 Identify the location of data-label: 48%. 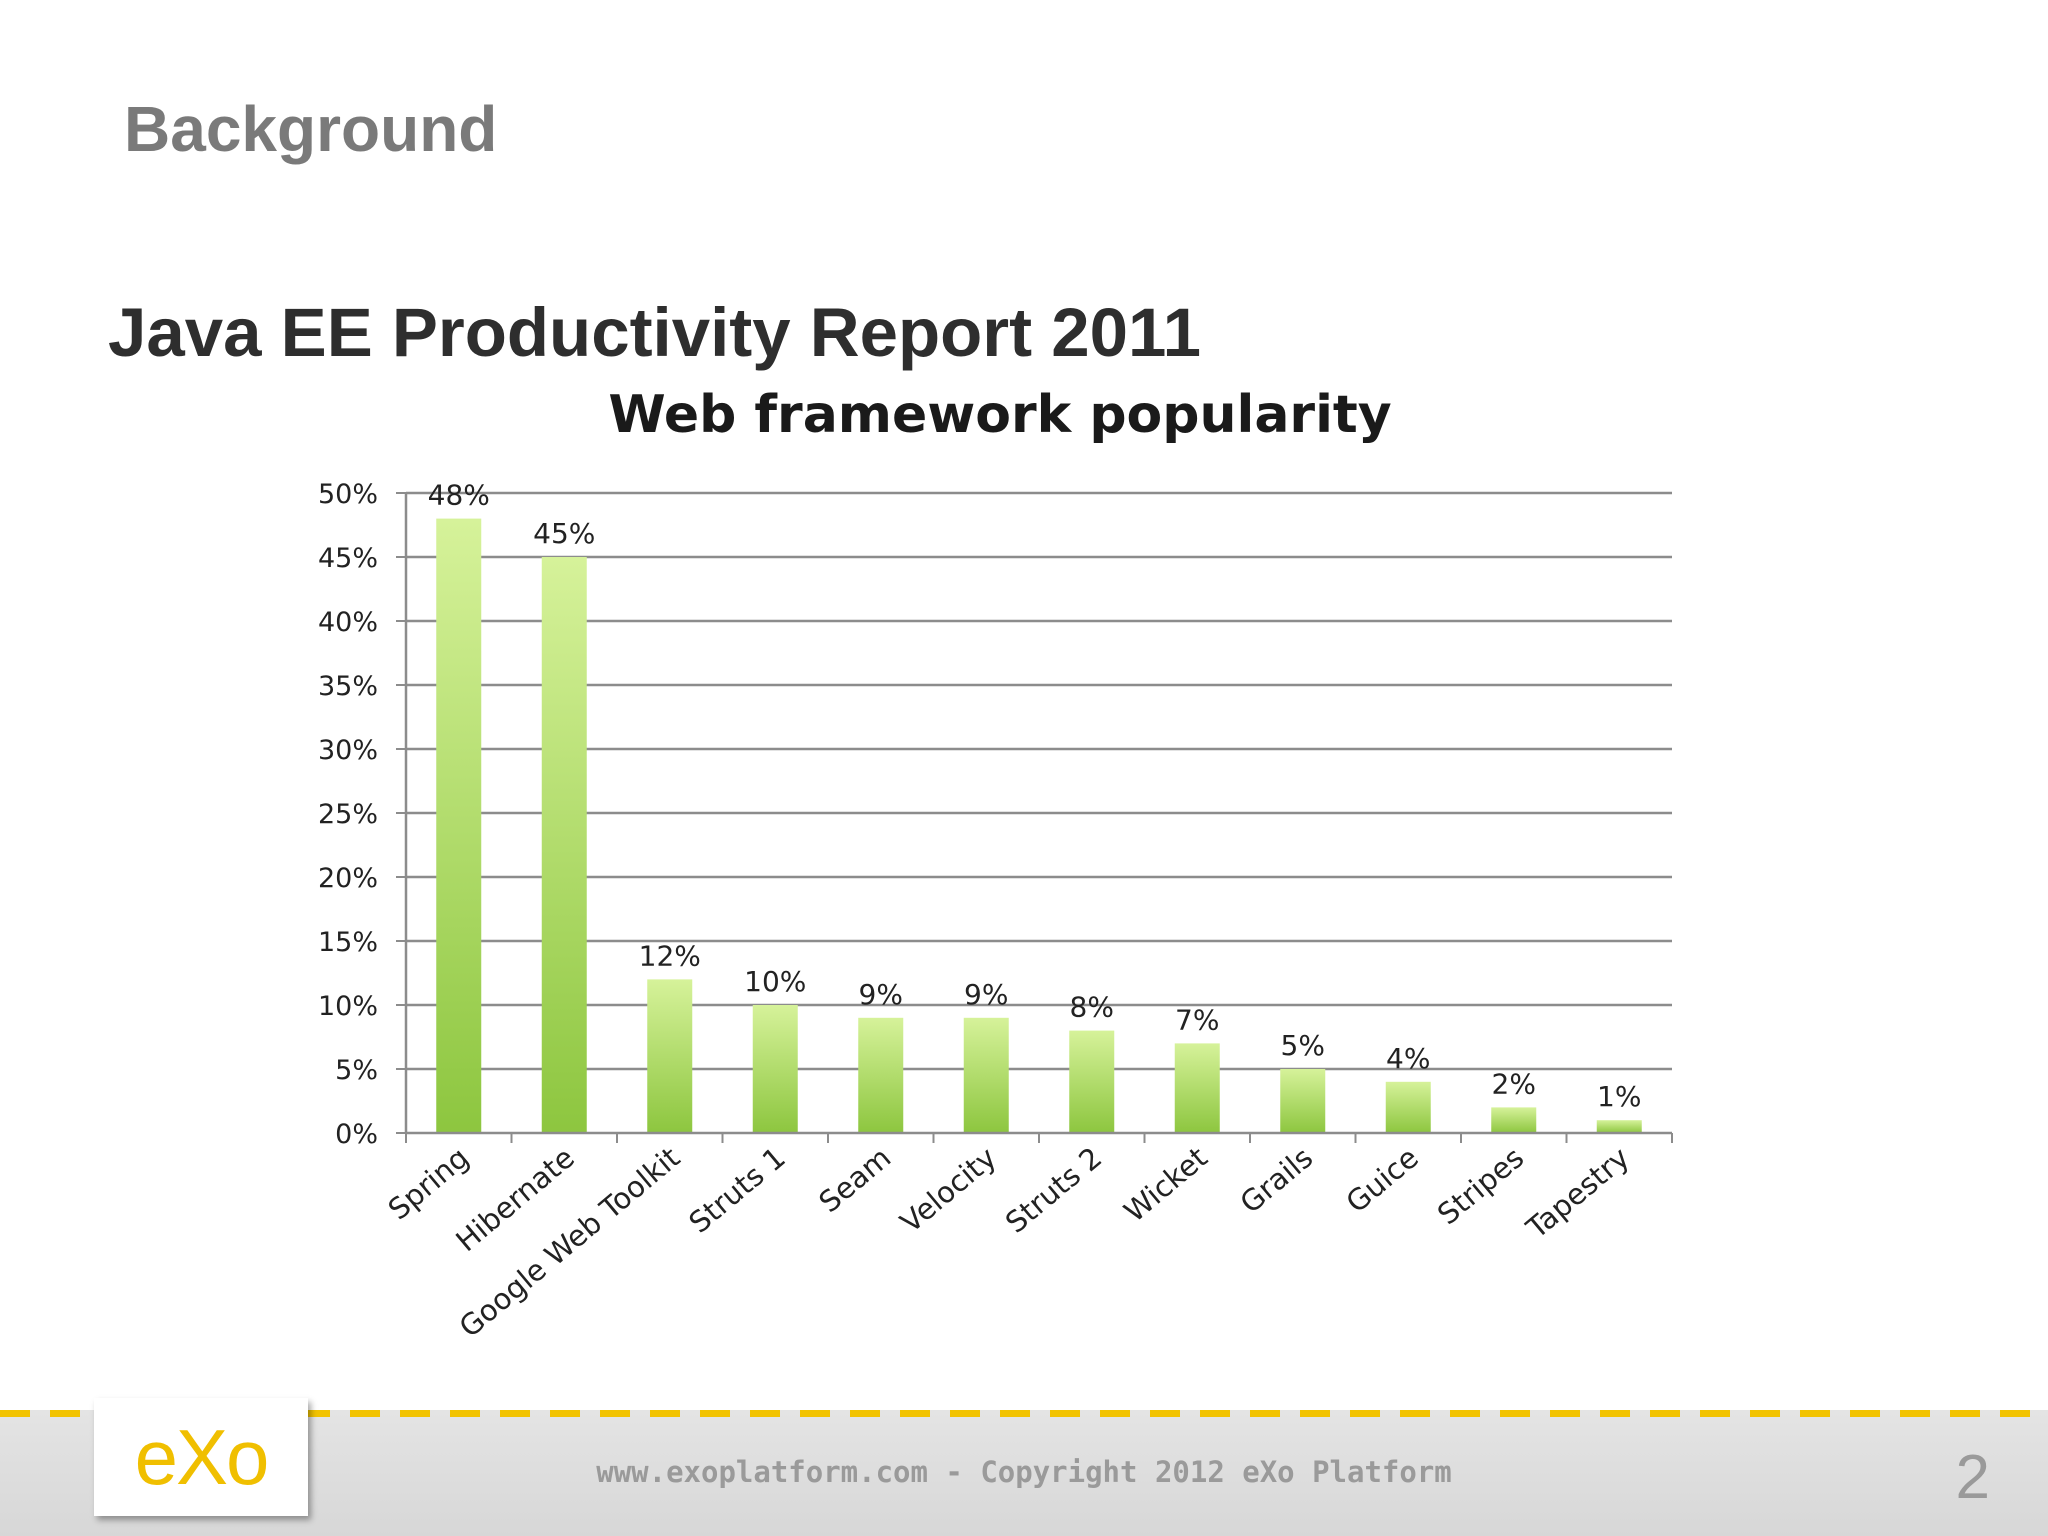
(459, 495).